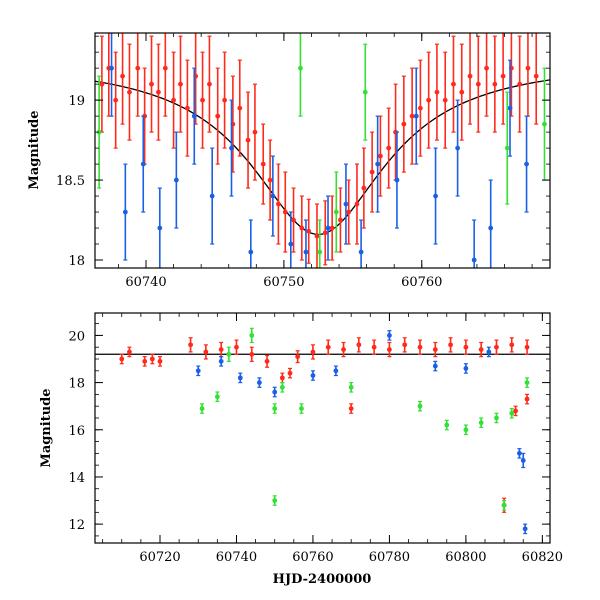  What do you see at coordinates (312, 557) in the screenshot?
I see `x-tick-label: 60760` at bounding box center [312, 557].